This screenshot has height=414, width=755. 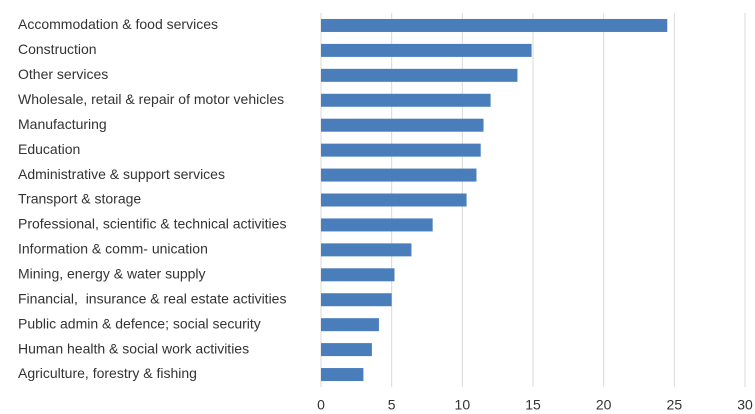 What do you see at coordinates (321, 405) in the screenshot?
I see `x-tick-label: 0` at bounding box center [321, 405].